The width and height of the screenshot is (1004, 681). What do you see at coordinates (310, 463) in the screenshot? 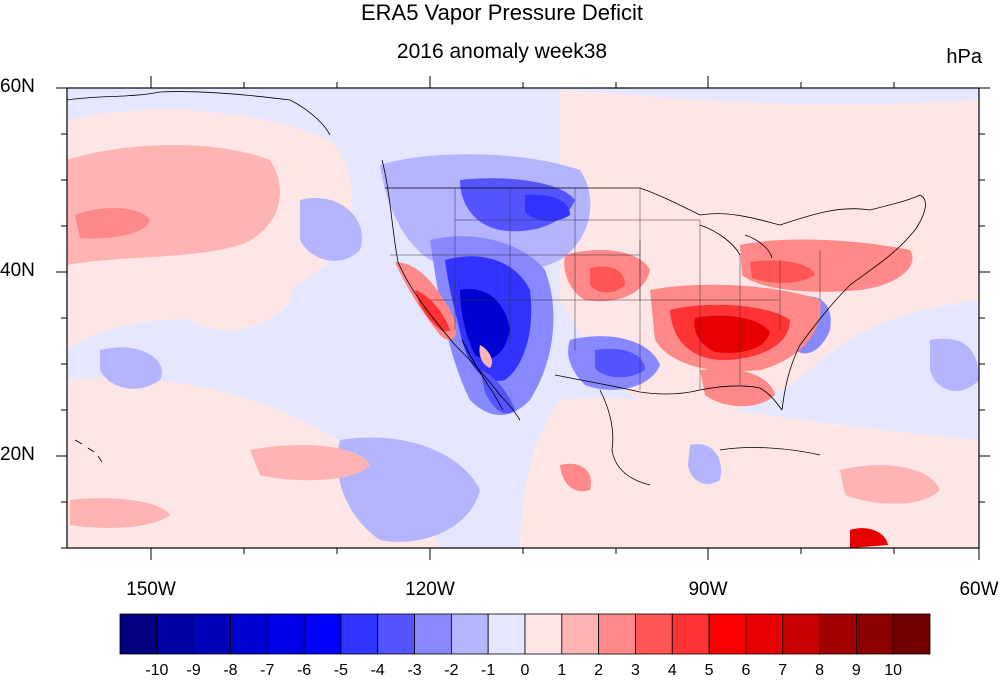
I see `red-region-pacific-south` at bounding box center [310, 463].